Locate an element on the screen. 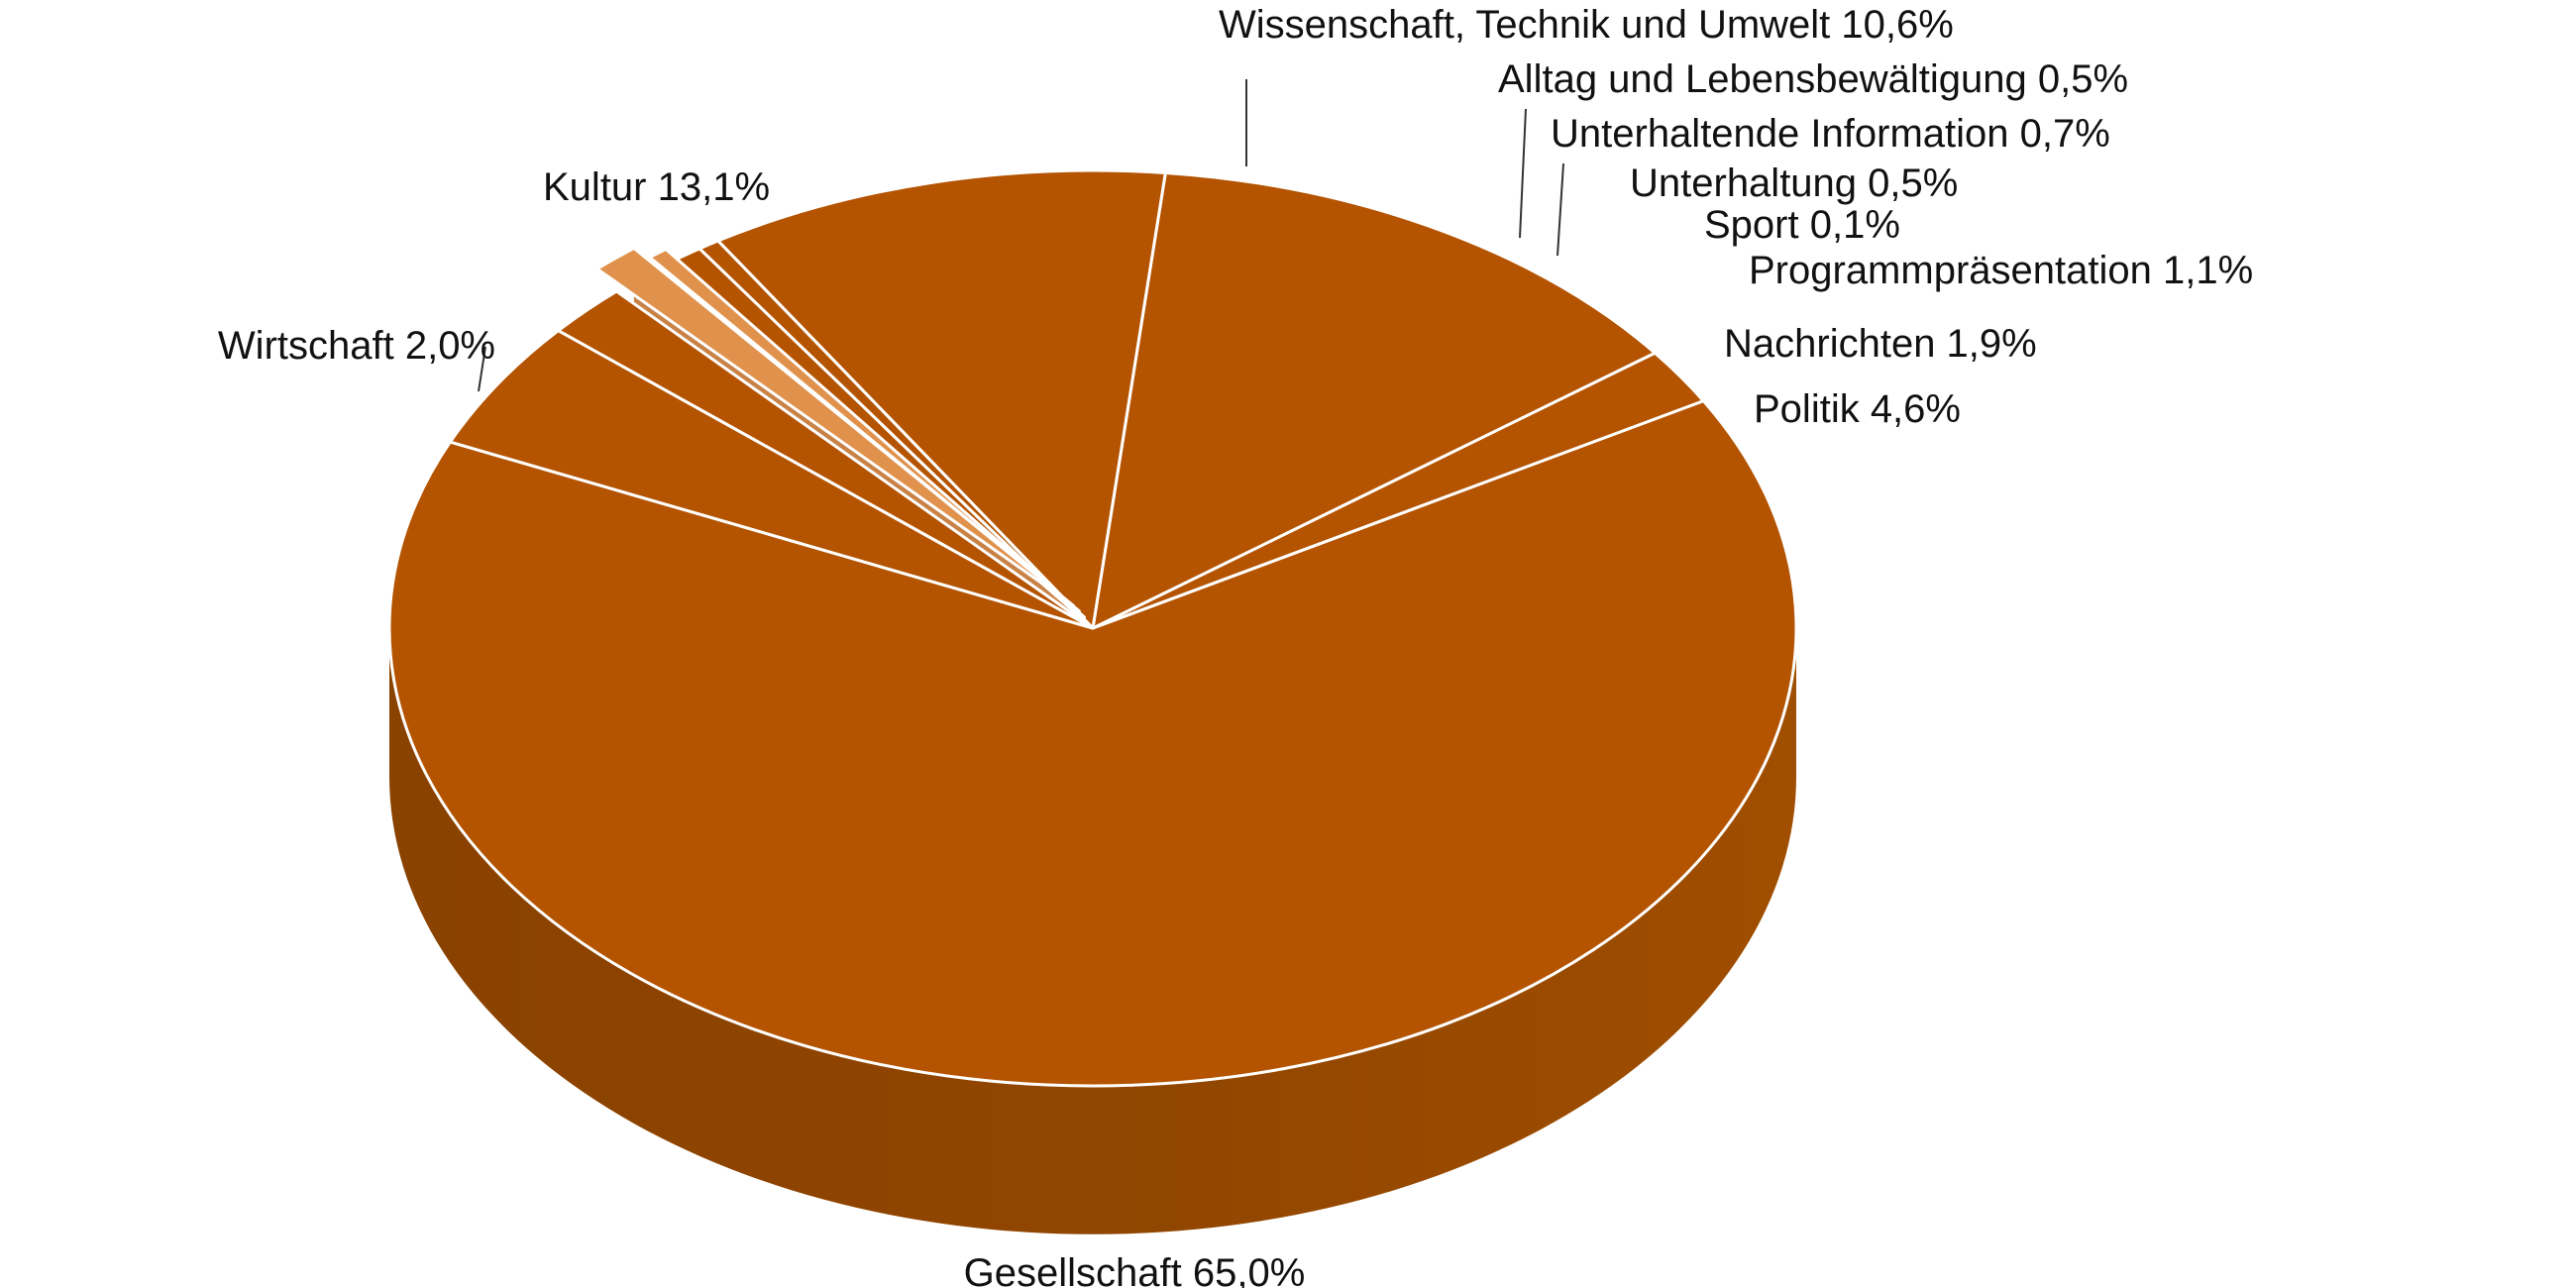  label-programmpraesentation: Programmpräsentation 1,1% is located at coordinates (2001, 270).